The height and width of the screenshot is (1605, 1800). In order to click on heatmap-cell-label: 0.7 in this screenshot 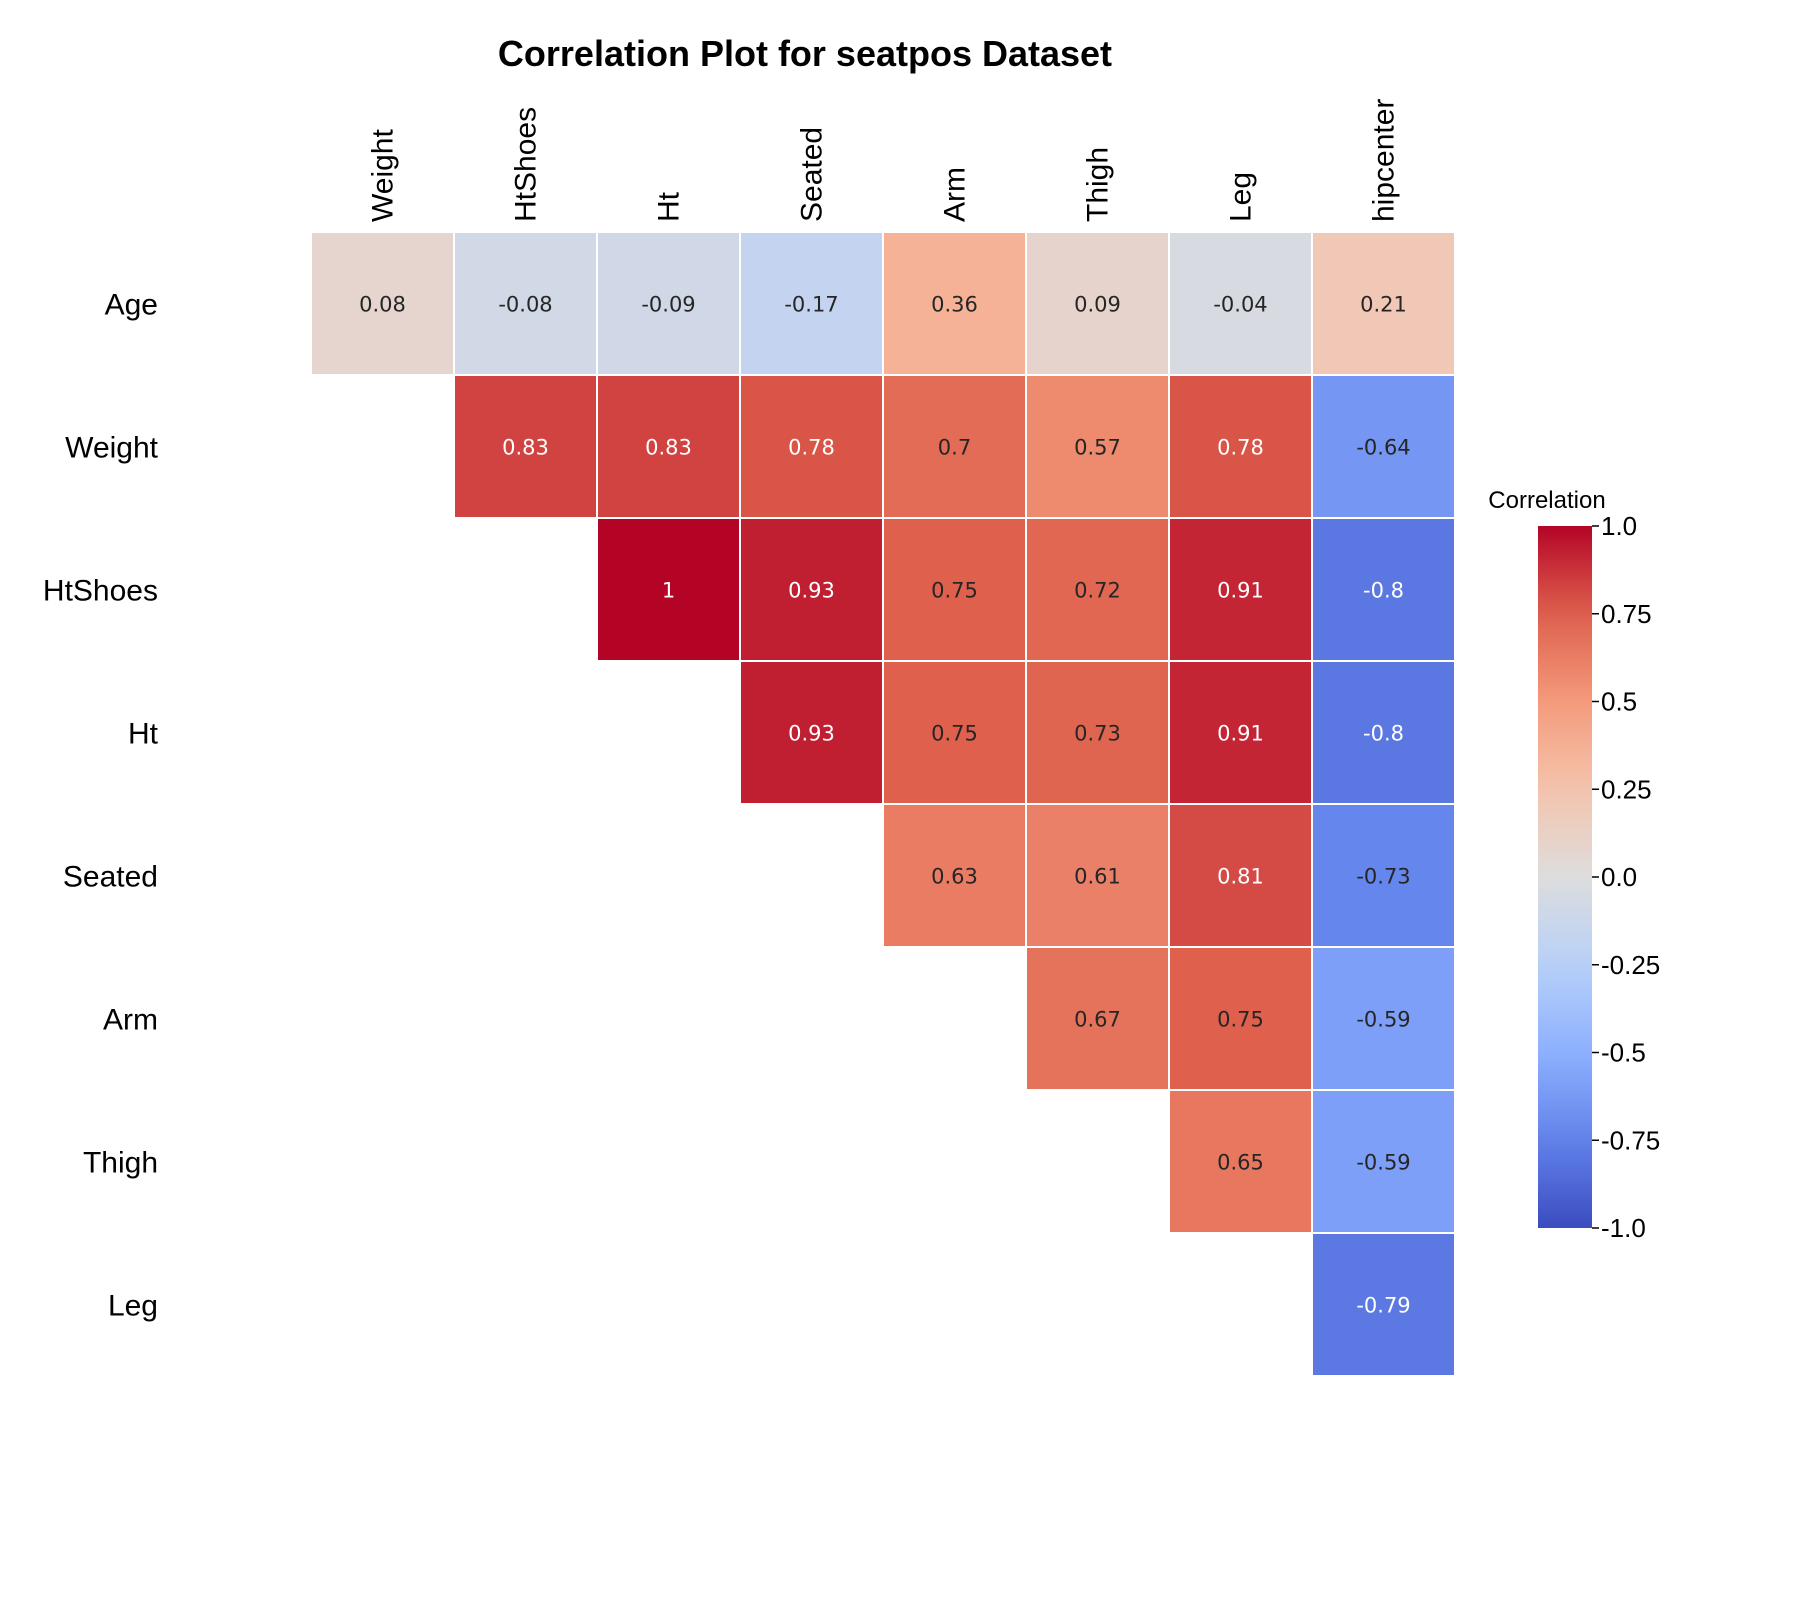, I will do `click(954, 448)`.